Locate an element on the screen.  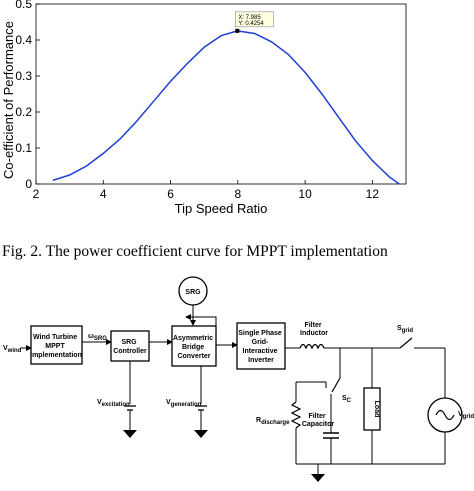
x-tick-label: 8 is located at coordinates (237, 194).